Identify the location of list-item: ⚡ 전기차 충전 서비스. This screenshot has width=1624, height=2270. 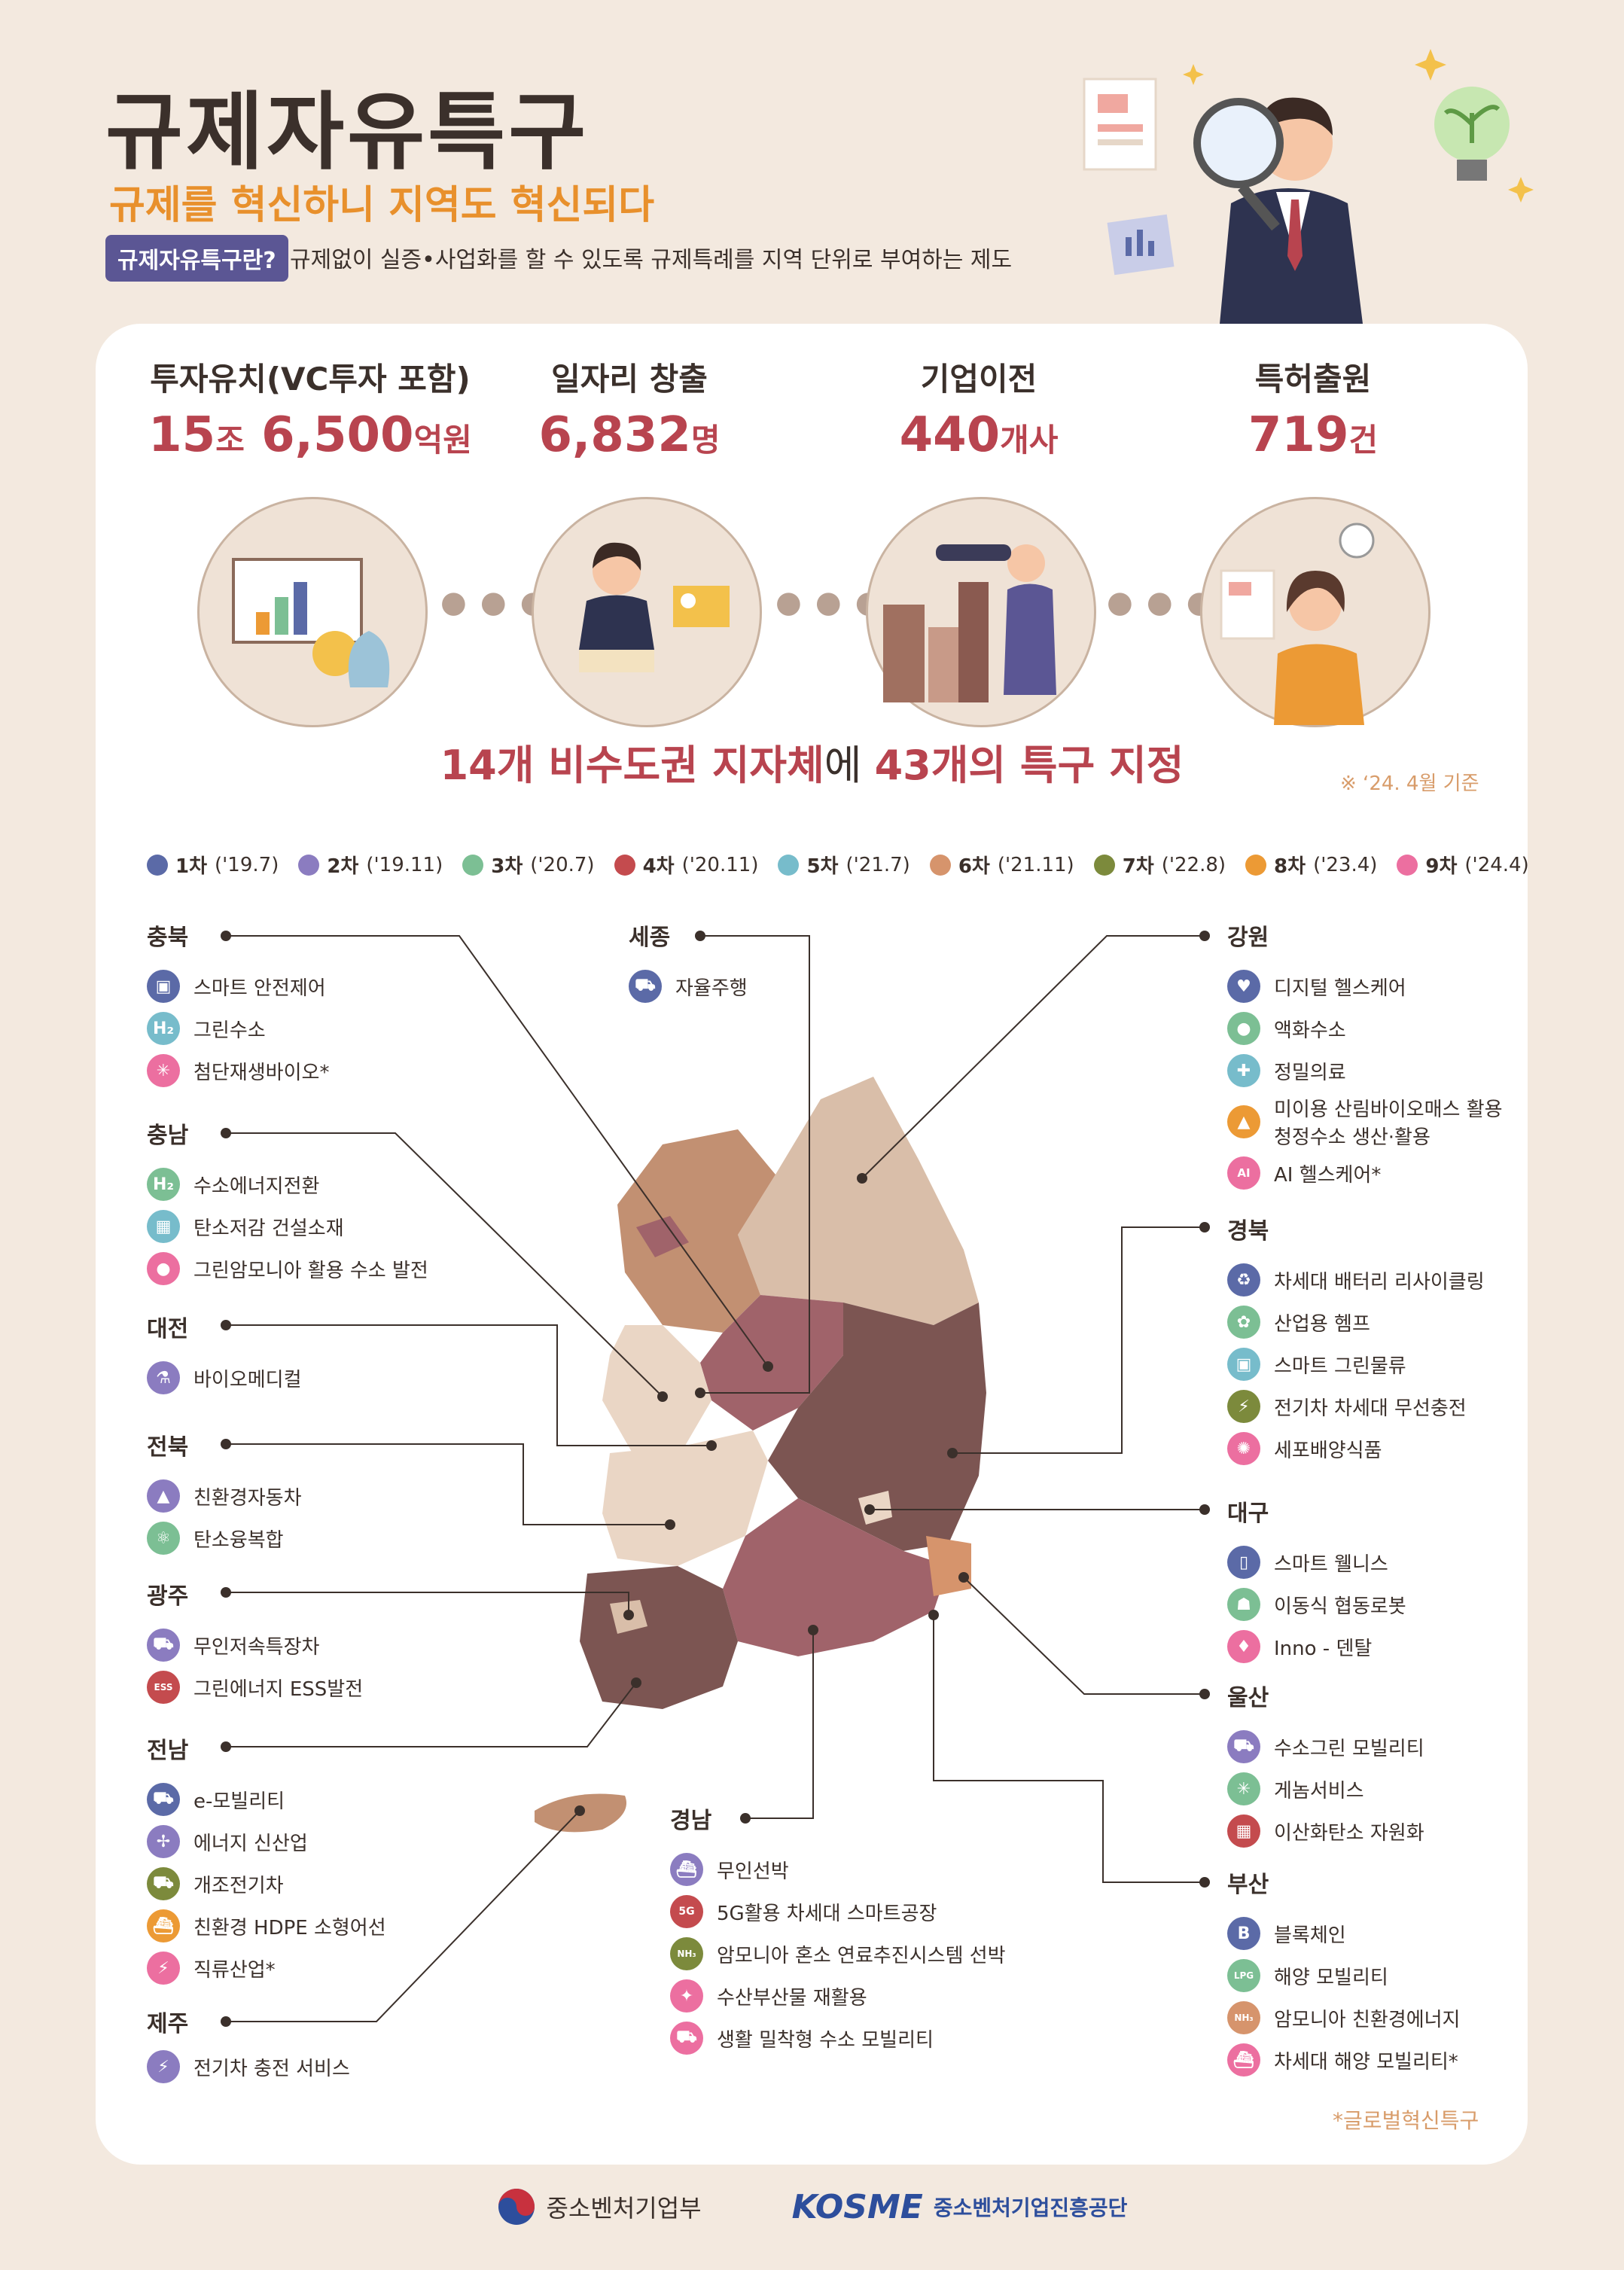
(248, 2067).